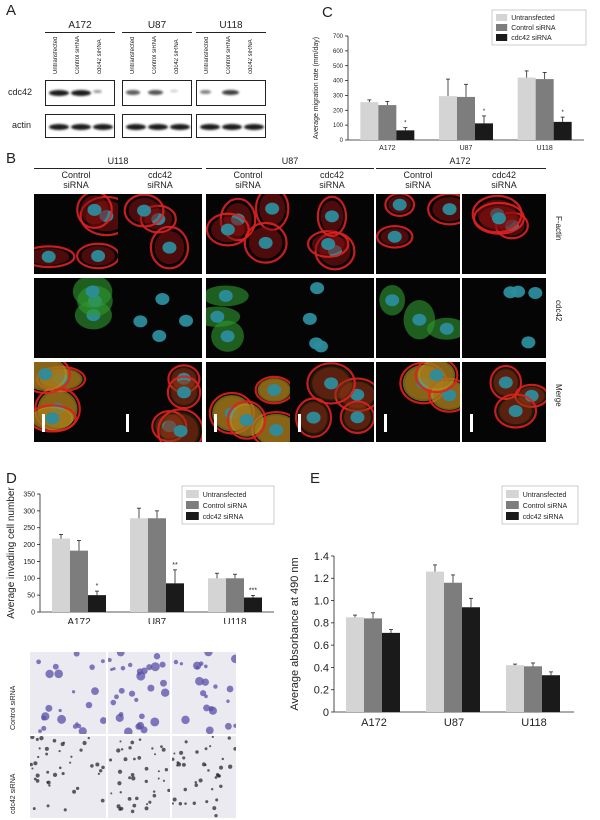  What do you see at coordinates (316, 88) in the screenshot?
I see `y-axis-label: Average migration rate (mm/day)` at bounding box center [316, 88].